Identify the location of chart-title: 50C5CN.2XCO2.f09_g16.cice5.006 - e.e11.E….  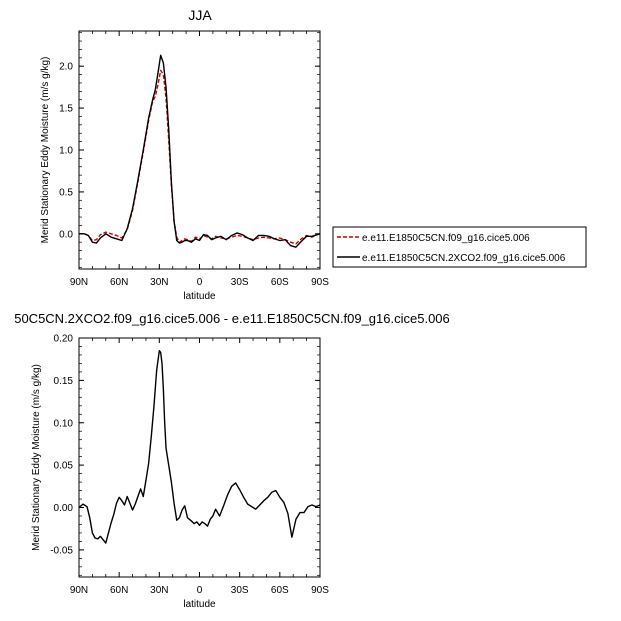
(232, 318).